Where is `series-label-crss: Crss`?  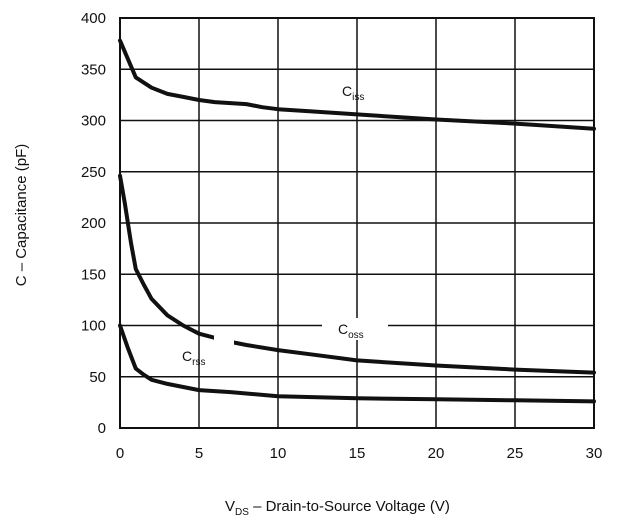 series-label-crss: Crss is located at coordinates (193, 358).